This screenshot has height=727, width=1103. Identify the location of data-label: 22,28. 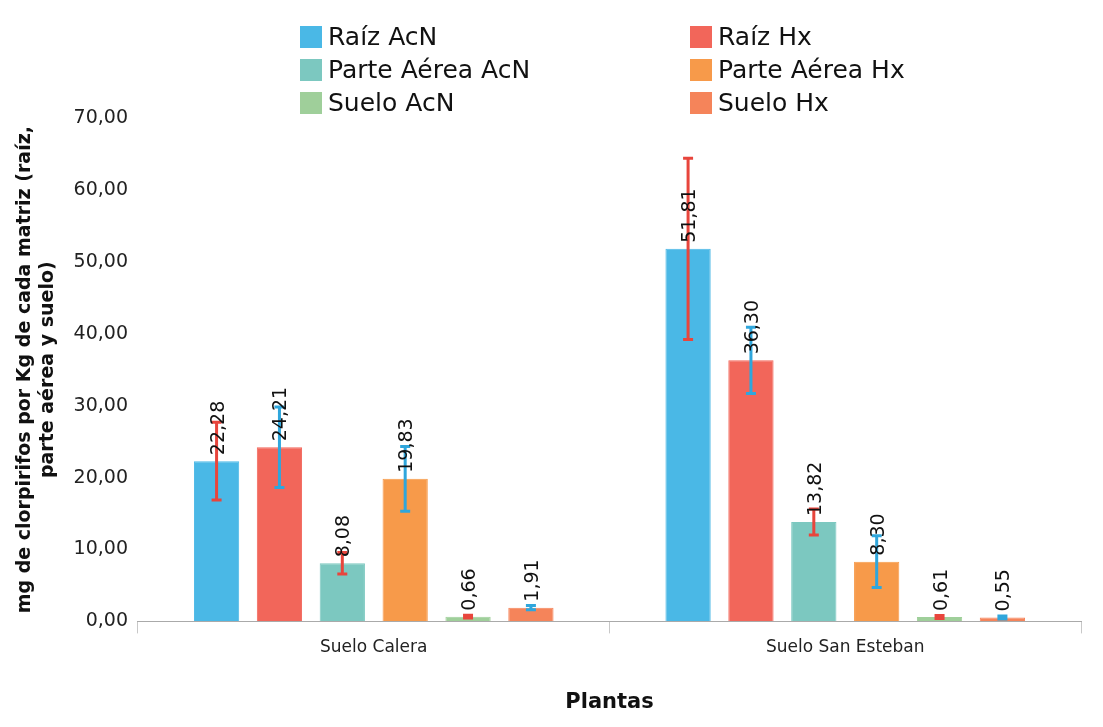
(216, 428).